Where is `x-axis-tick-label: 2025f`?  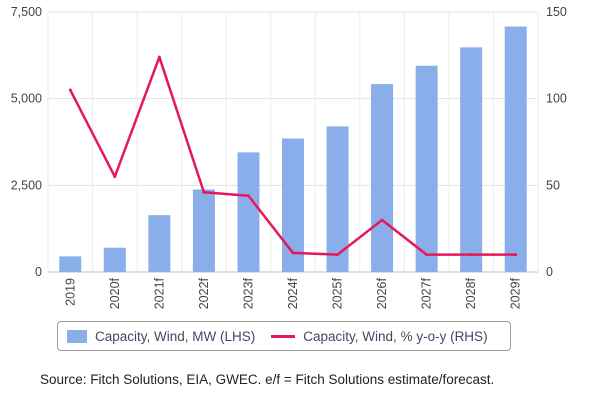
x-axis-tick-label: 2025f is located at coordinates (338, 293).